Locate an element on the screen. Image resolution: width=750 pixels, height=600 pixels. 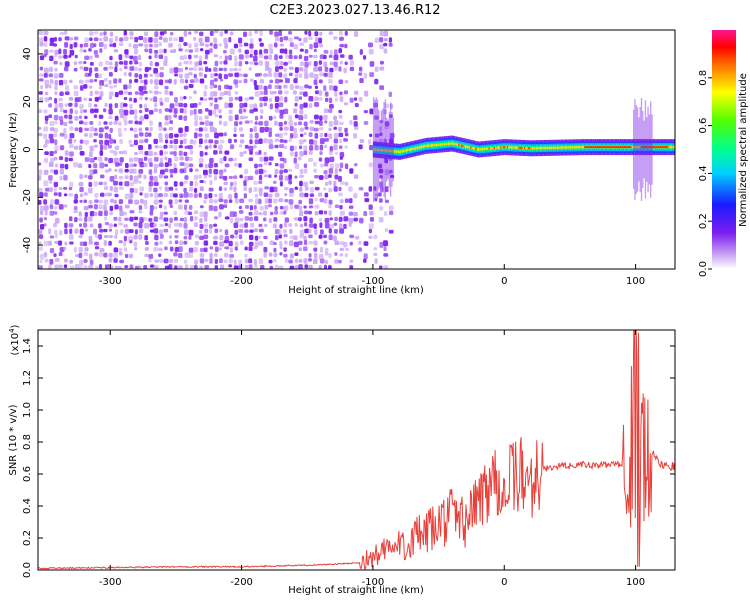
colorbar-ticks: 0.00.20.40.60.8 is located at coordinates (705, 173).